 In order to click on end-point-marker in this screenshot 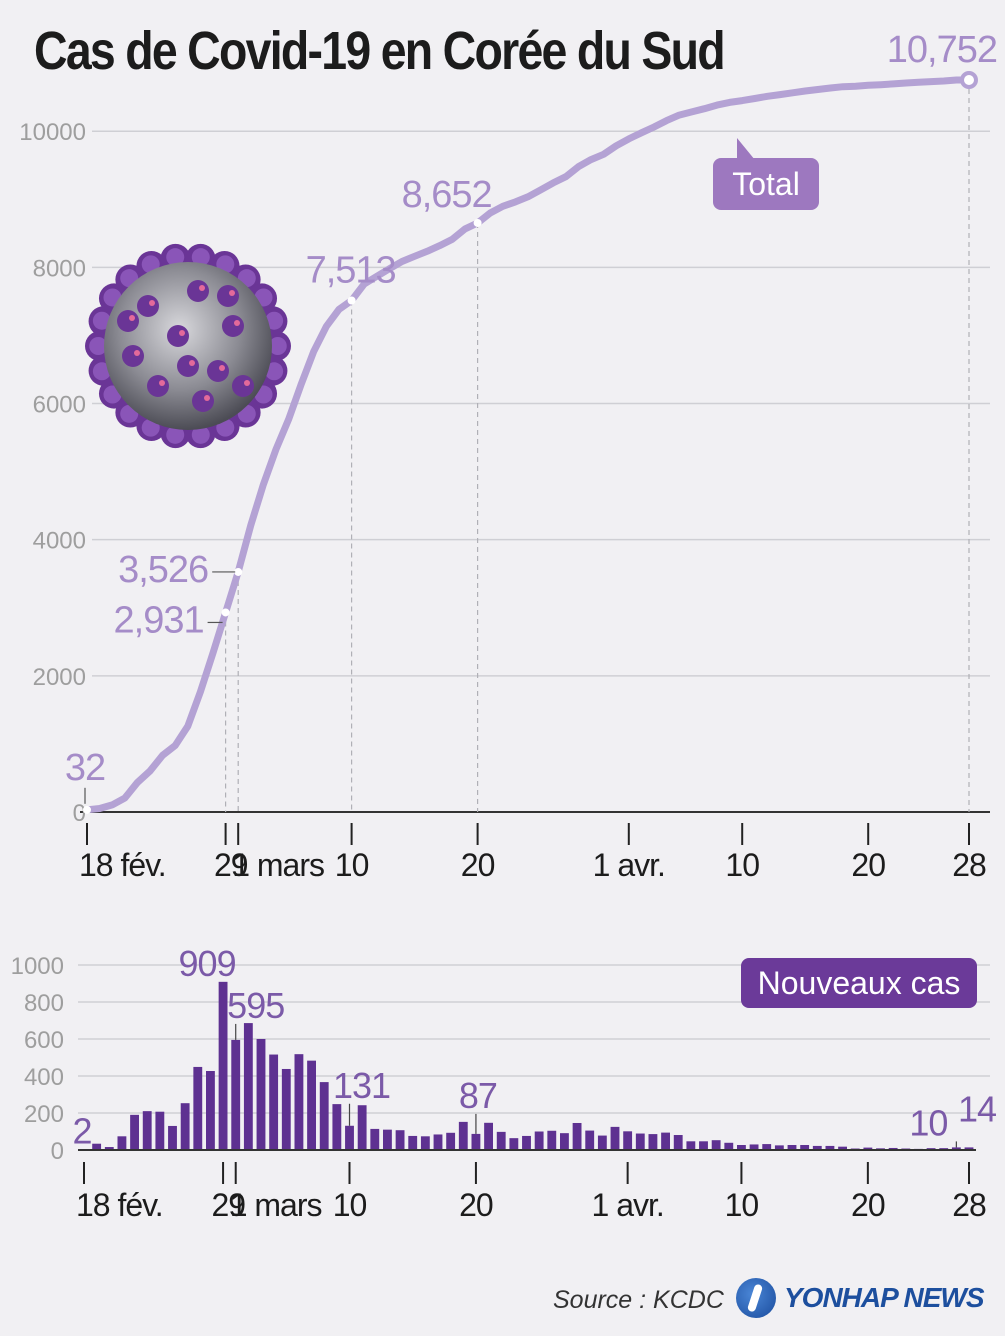, I will do `click(969, 80)`.